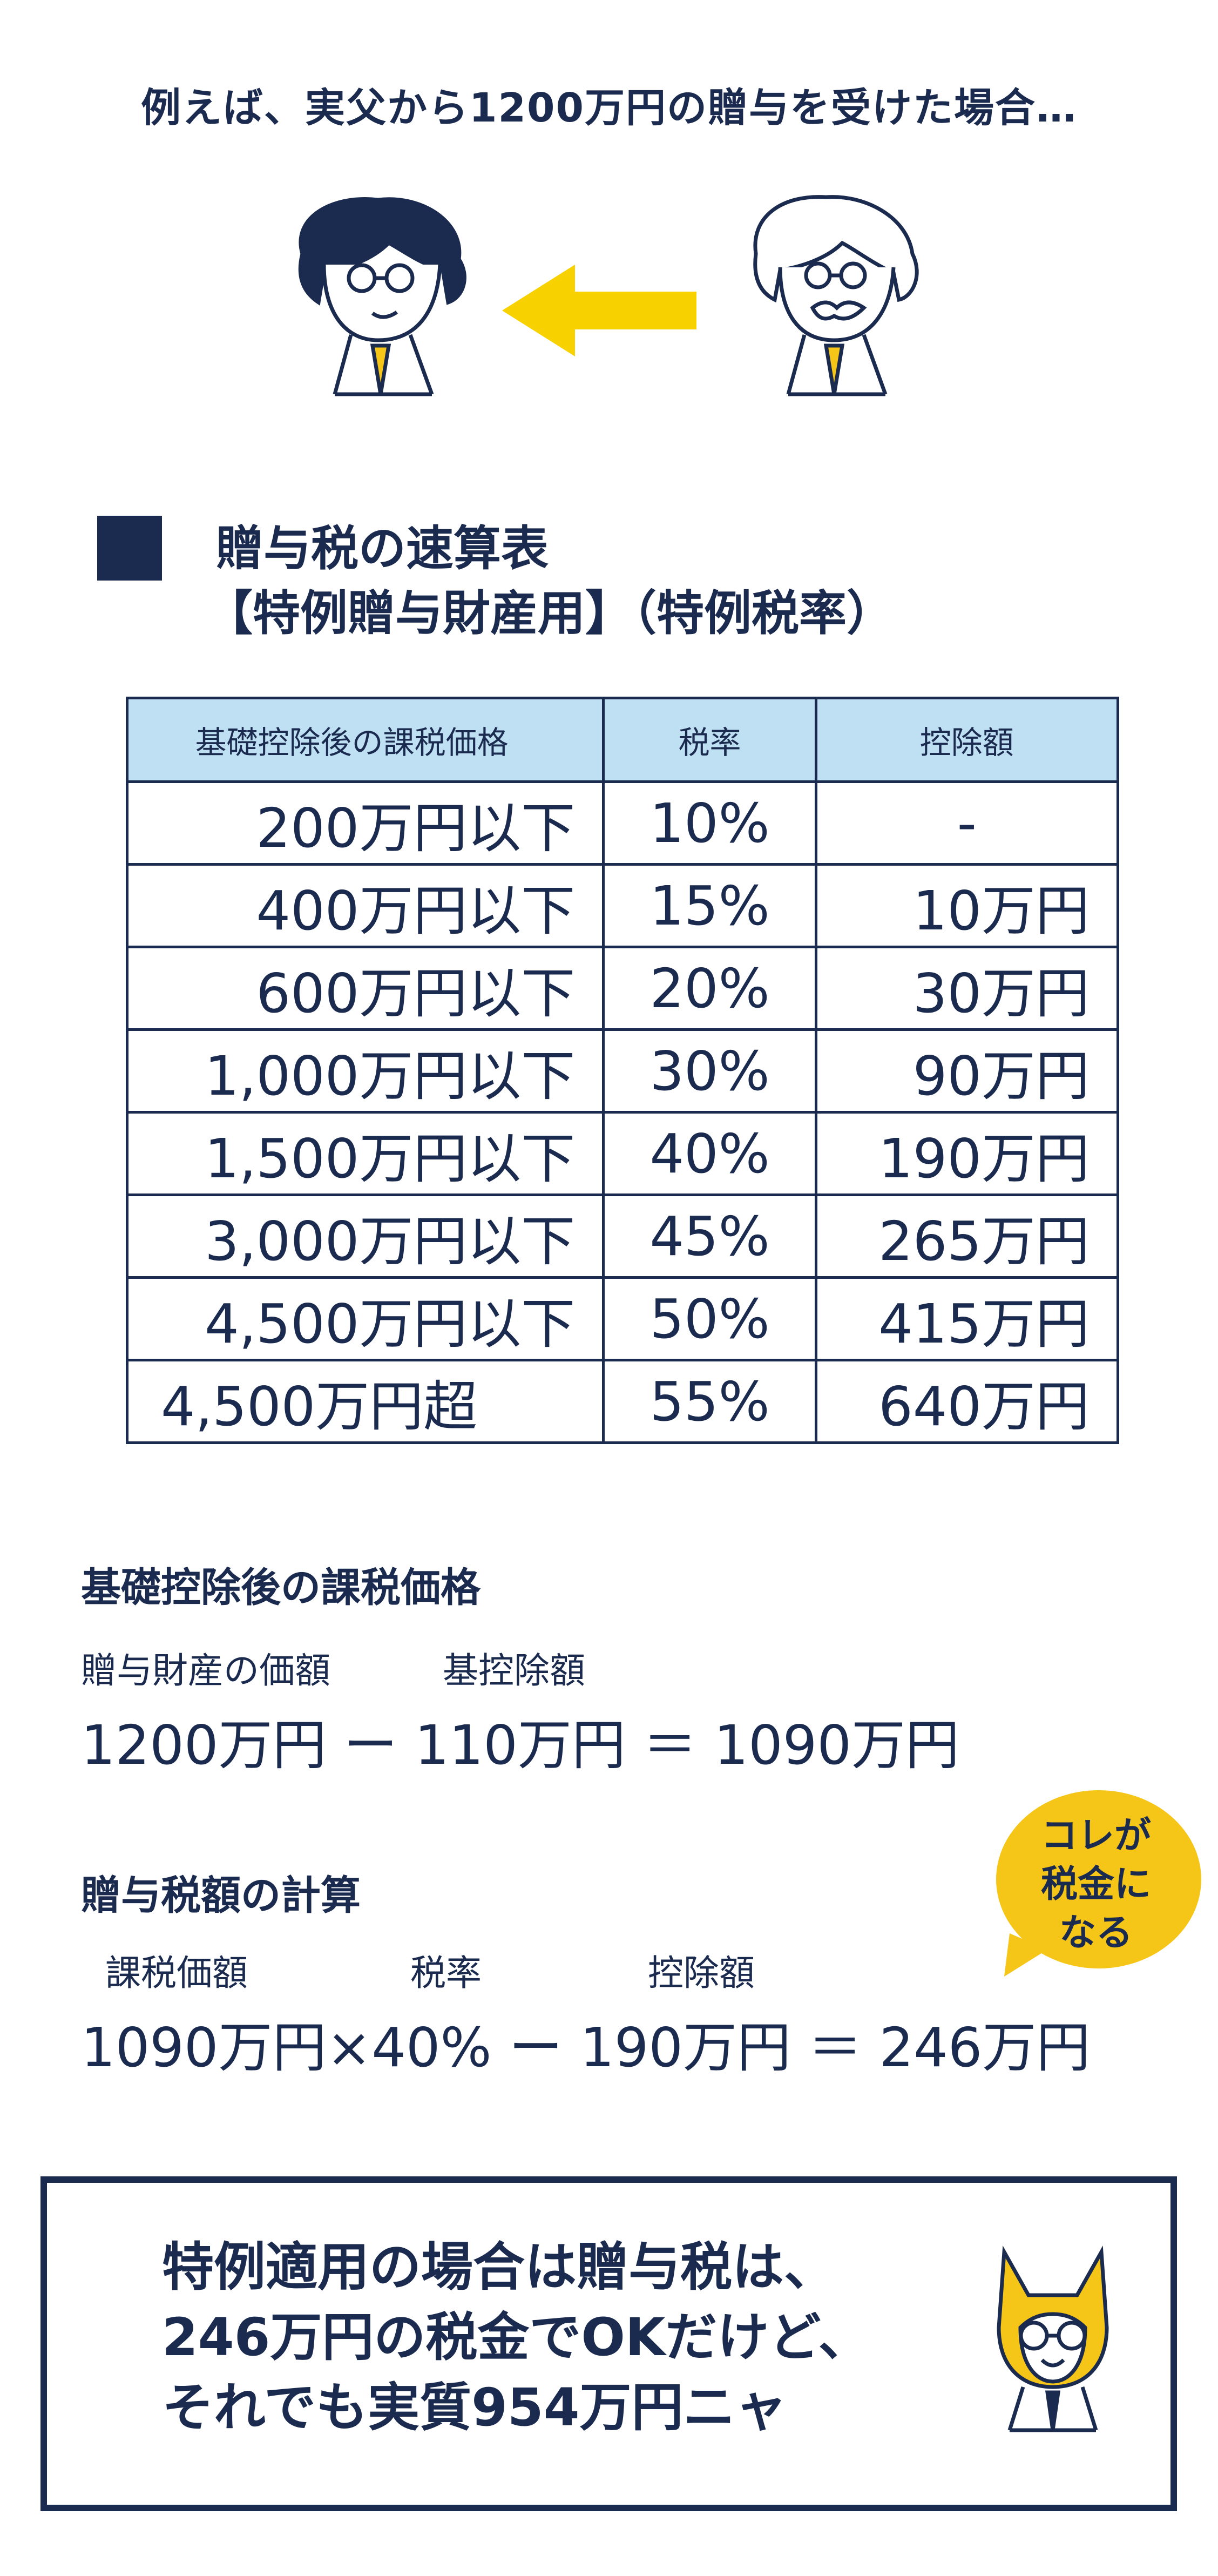 Image resolution: width=1218 pixels, height=2576 pixels. I want to click on cell-deduction: 190万円, so click(967, 1153).